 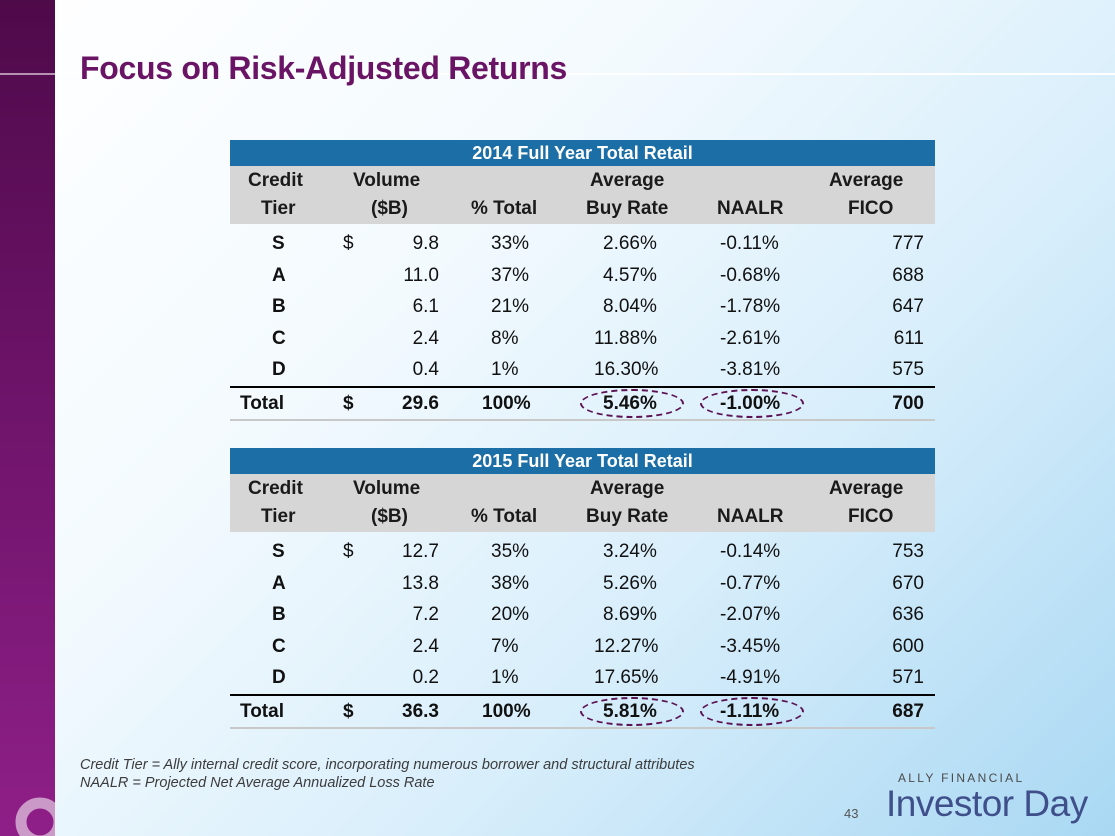 I want to click on cell-volume: 36.3, so click(x=420, y=711).